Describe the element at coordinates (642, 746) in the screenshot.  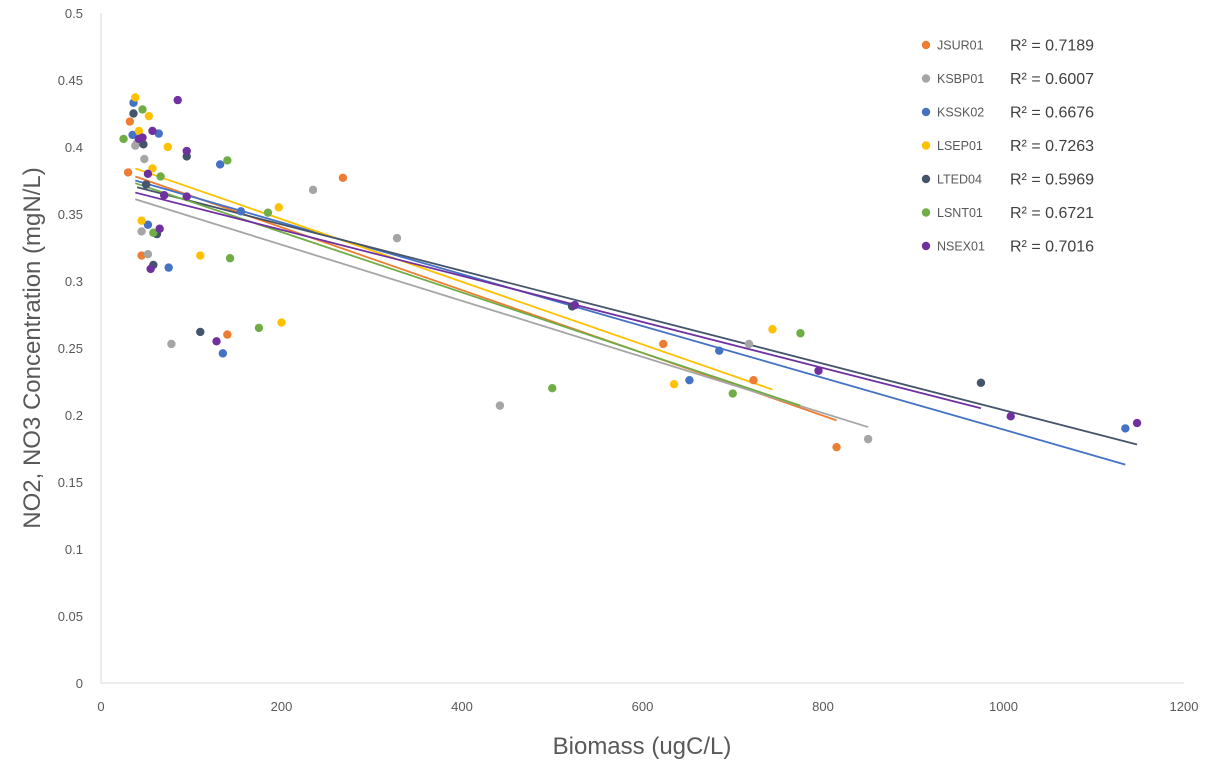
I see `x-axis-title: Biomass (ugC/L)` at that location.